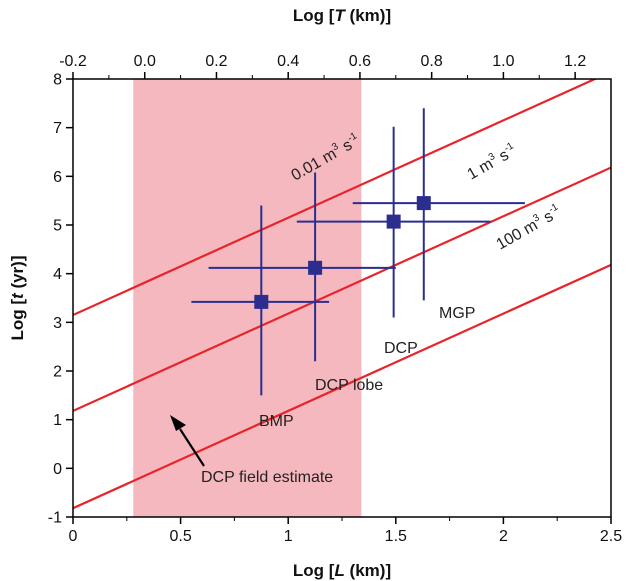 The image size is (627, 581). Describe the element at coordinates (57, 80) in the screenshot. I see `y-tick-label: 8` at that location.